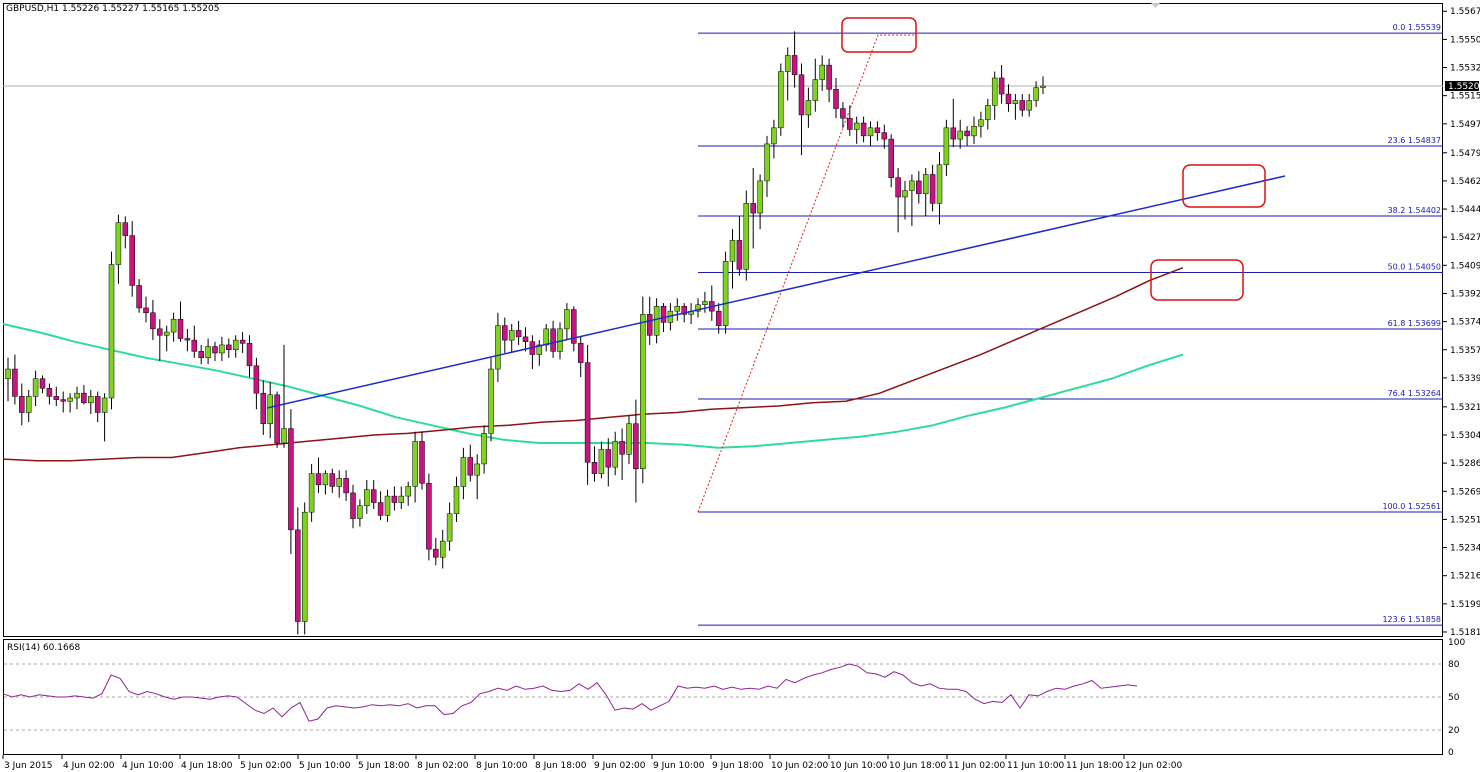 The width and height of the screenshot is (1480, 772). Describe the element at coordinates (1465, 351) in the screenshot. I see `price-tick-label: 1.53570` at that location.